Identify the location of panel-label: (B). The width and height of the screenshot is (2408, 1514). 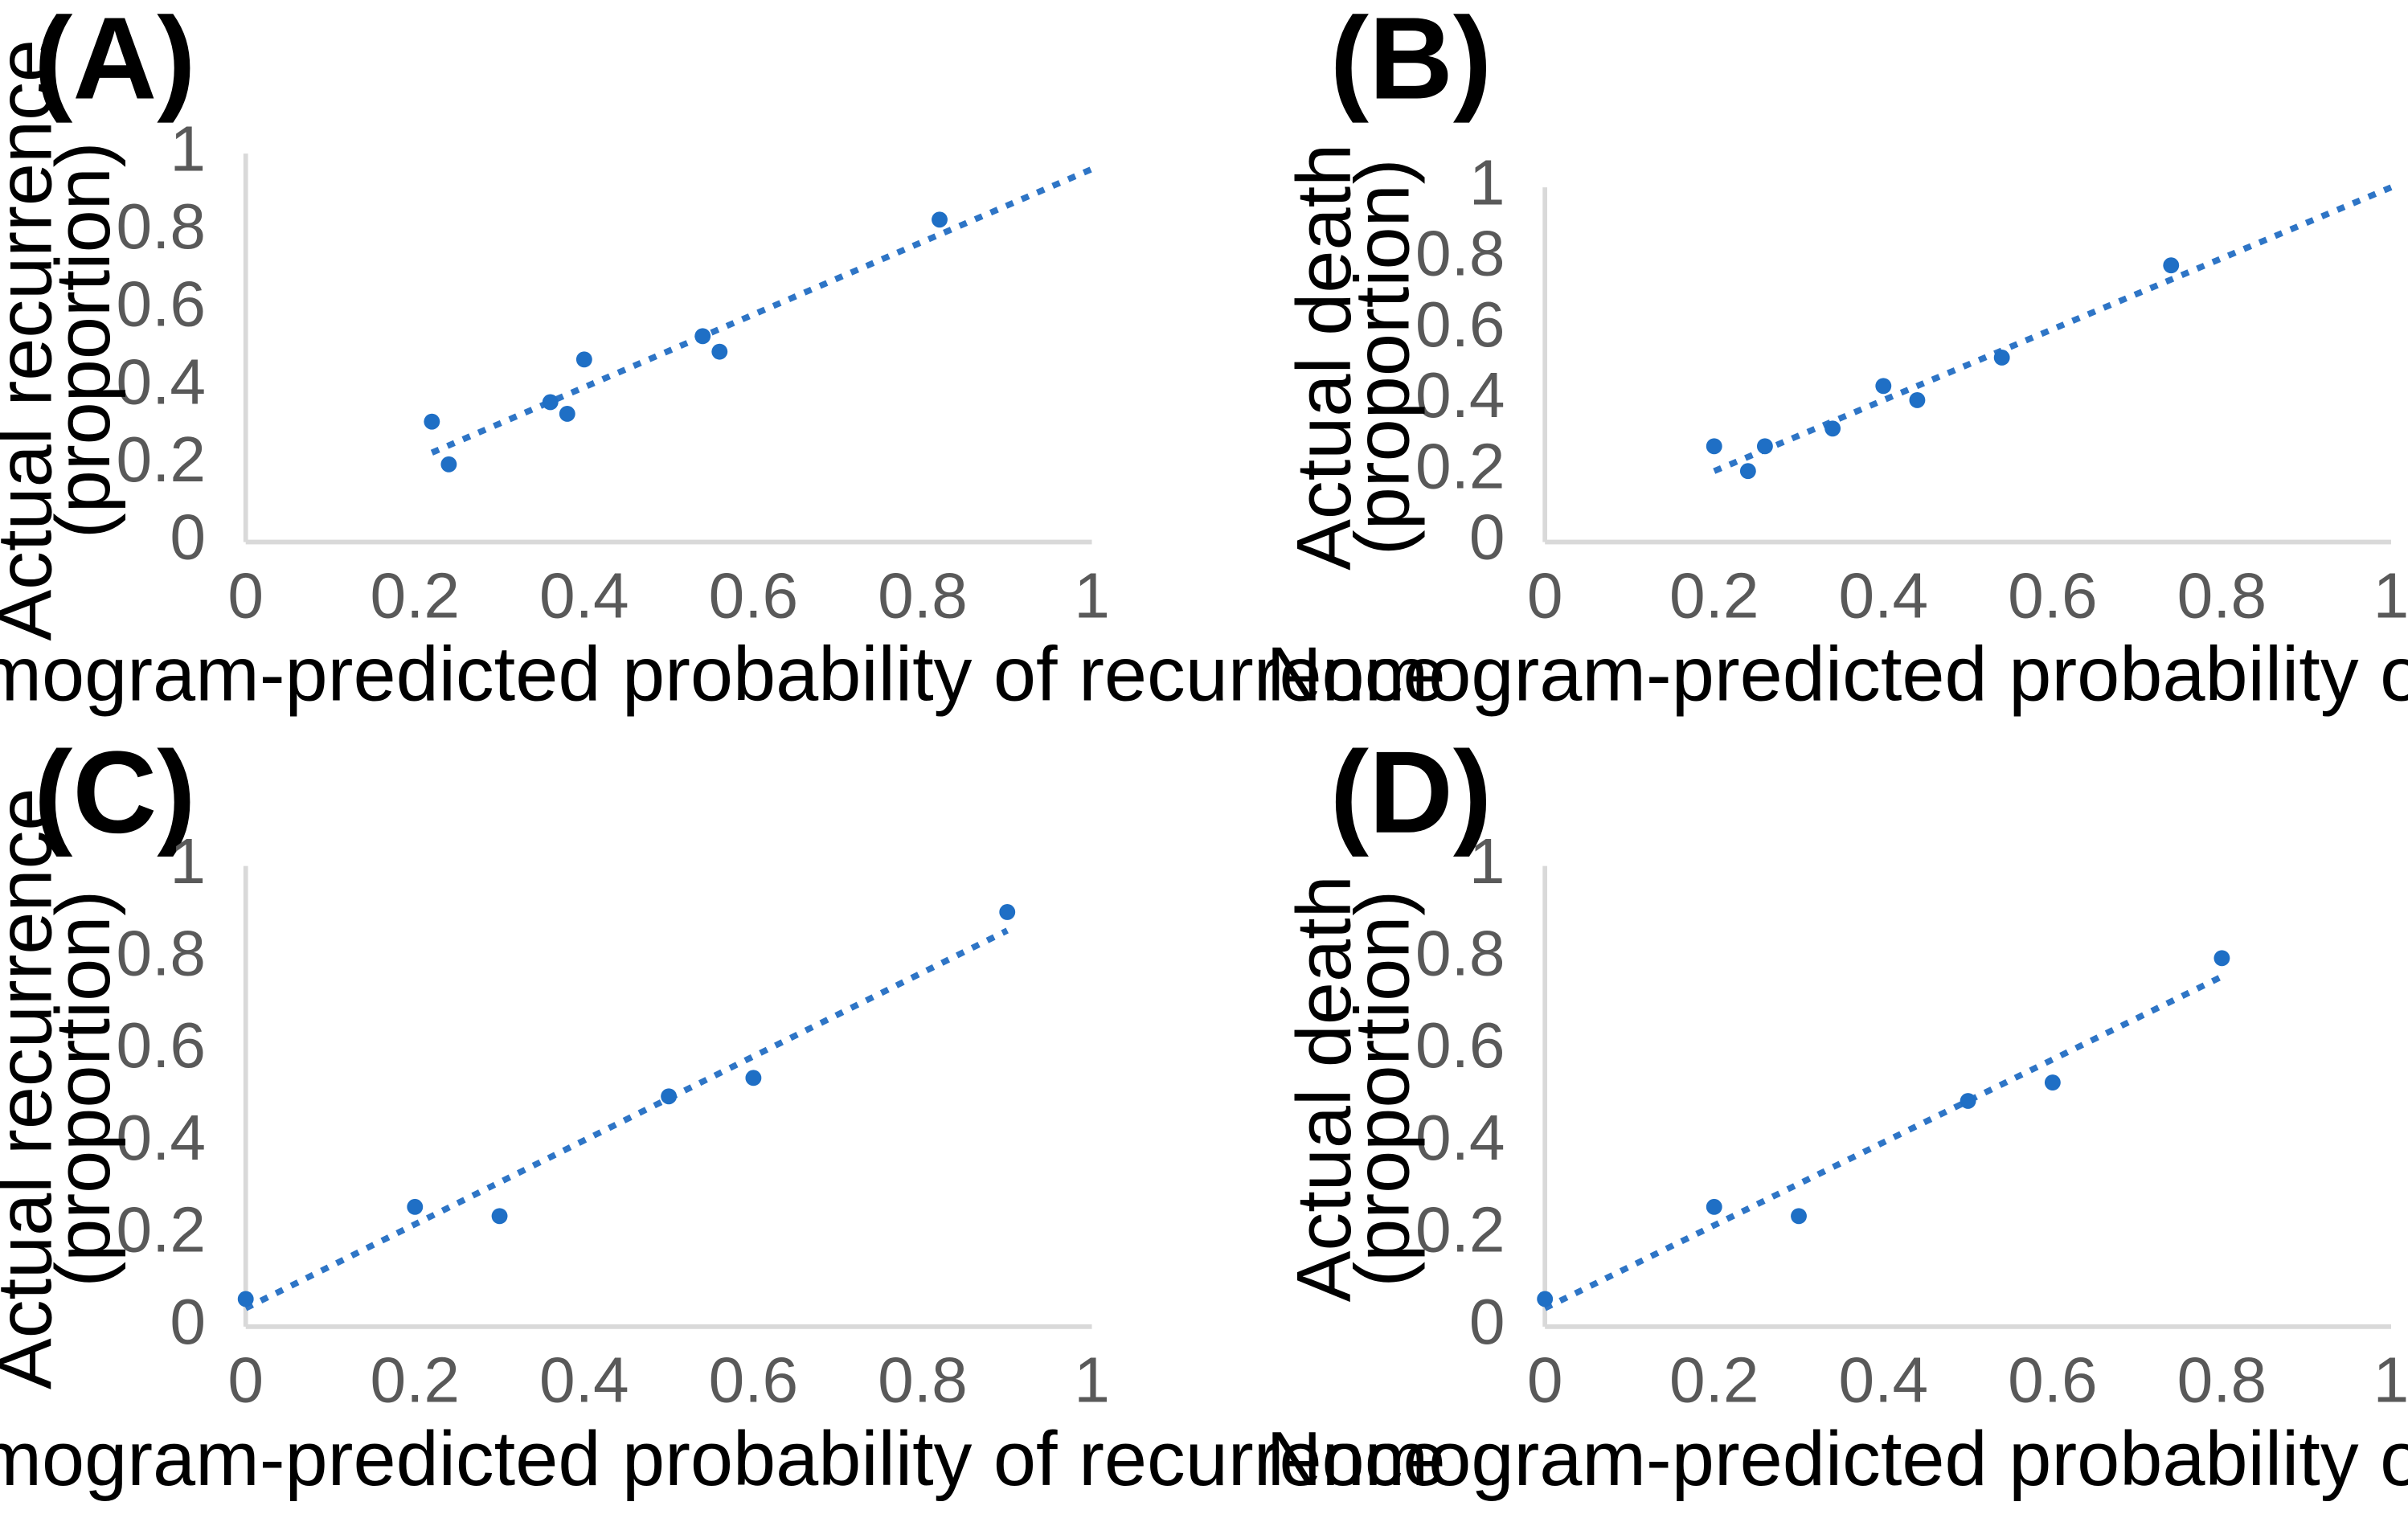
(1411, 61).